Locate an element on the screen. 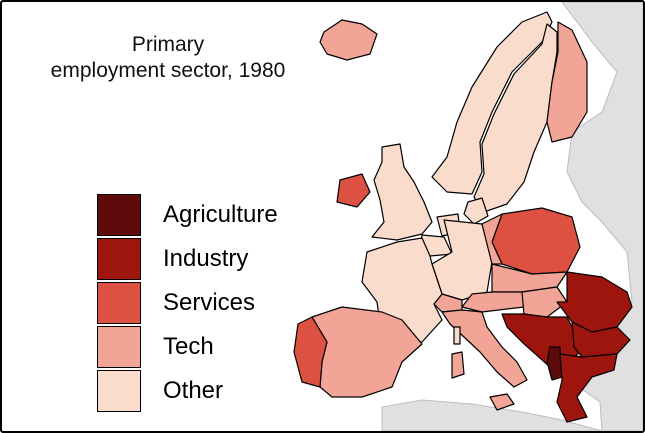 This screenshot has height=433, width=645. region-poland is located at coordinates (536, 241).